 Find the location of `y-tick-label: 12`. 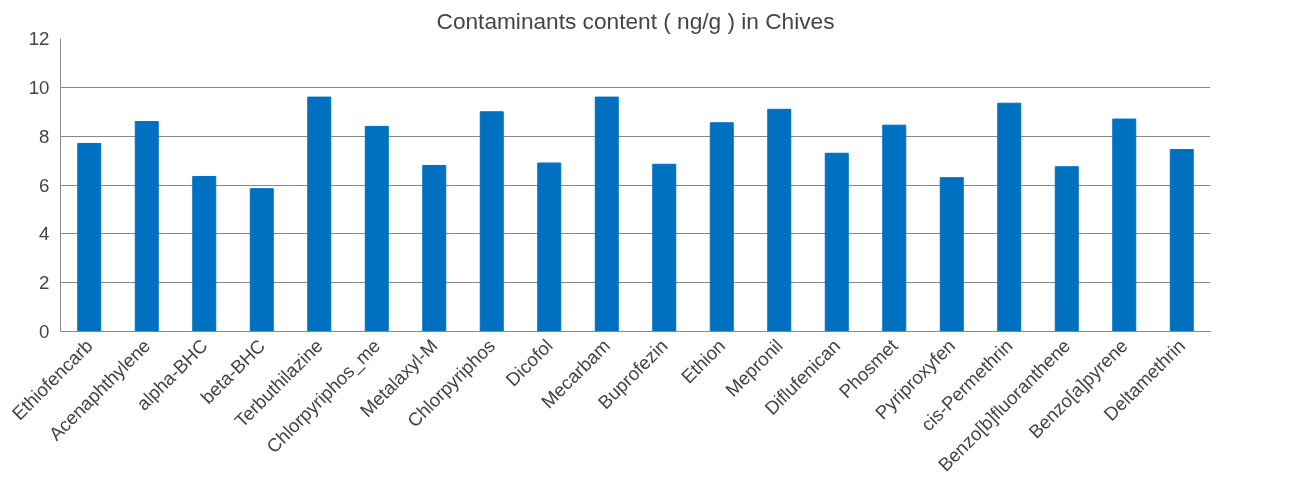

y-tick-label: 12 is located at coordinates (39, 38).